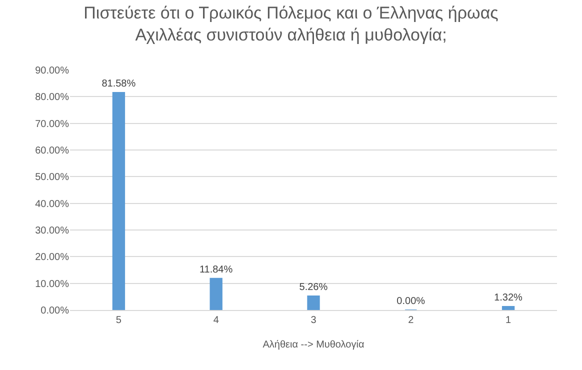 The height and width of the screenshot is (370, 582). Describe the element at coordinates (216, 270) in the screenshot. I see `data-label: 11.84%` at that location.